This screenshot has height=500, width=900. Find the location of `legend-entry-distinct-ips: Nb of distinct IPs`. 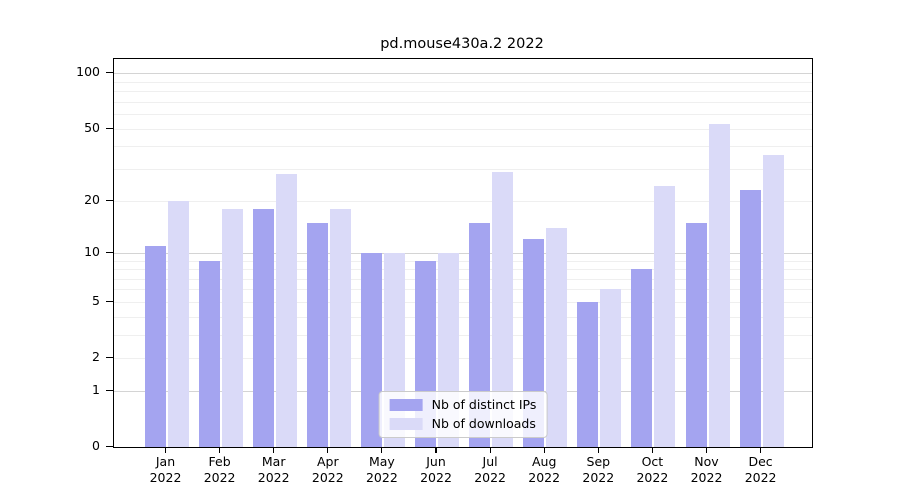

legend-entry-distinct-ips: Nb of distinct IPs is located at coordinates (463, 404).